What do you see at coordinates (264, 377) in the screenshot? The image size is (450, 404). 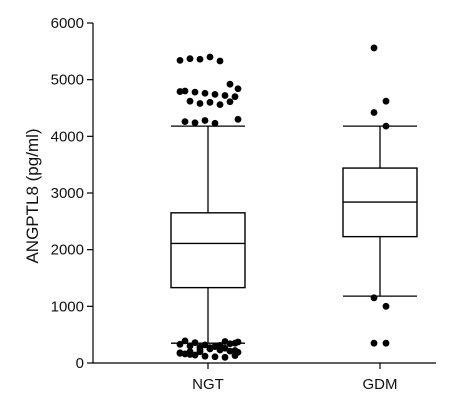 I see `x-axis: NGT GDM` at bounding box center [264, 377].